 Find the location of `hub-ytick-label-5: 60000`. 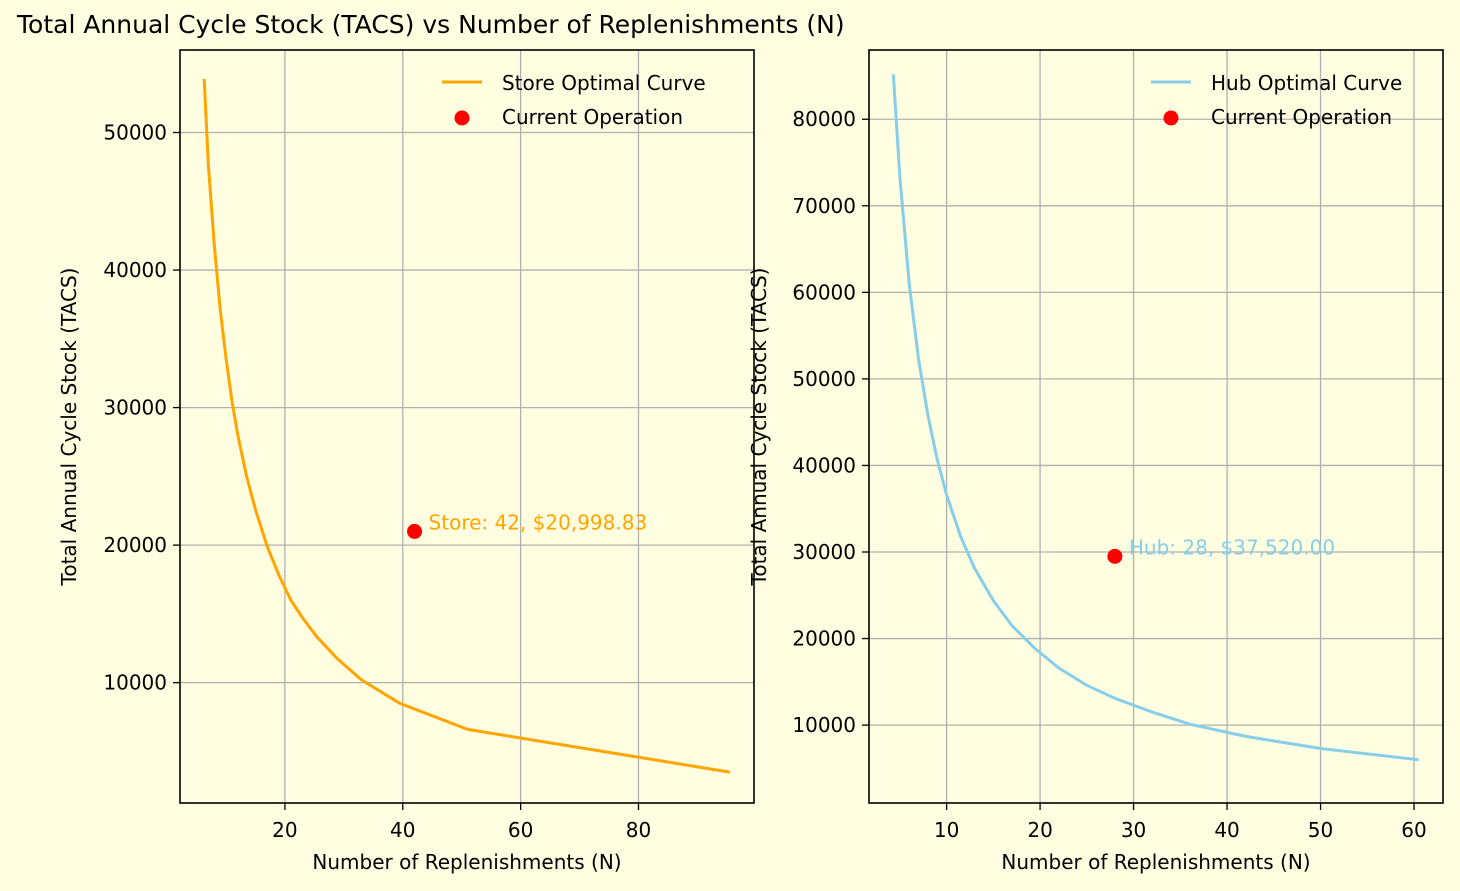

hub-ytick-label-5: 60000 is located at coordinates (824, 292).